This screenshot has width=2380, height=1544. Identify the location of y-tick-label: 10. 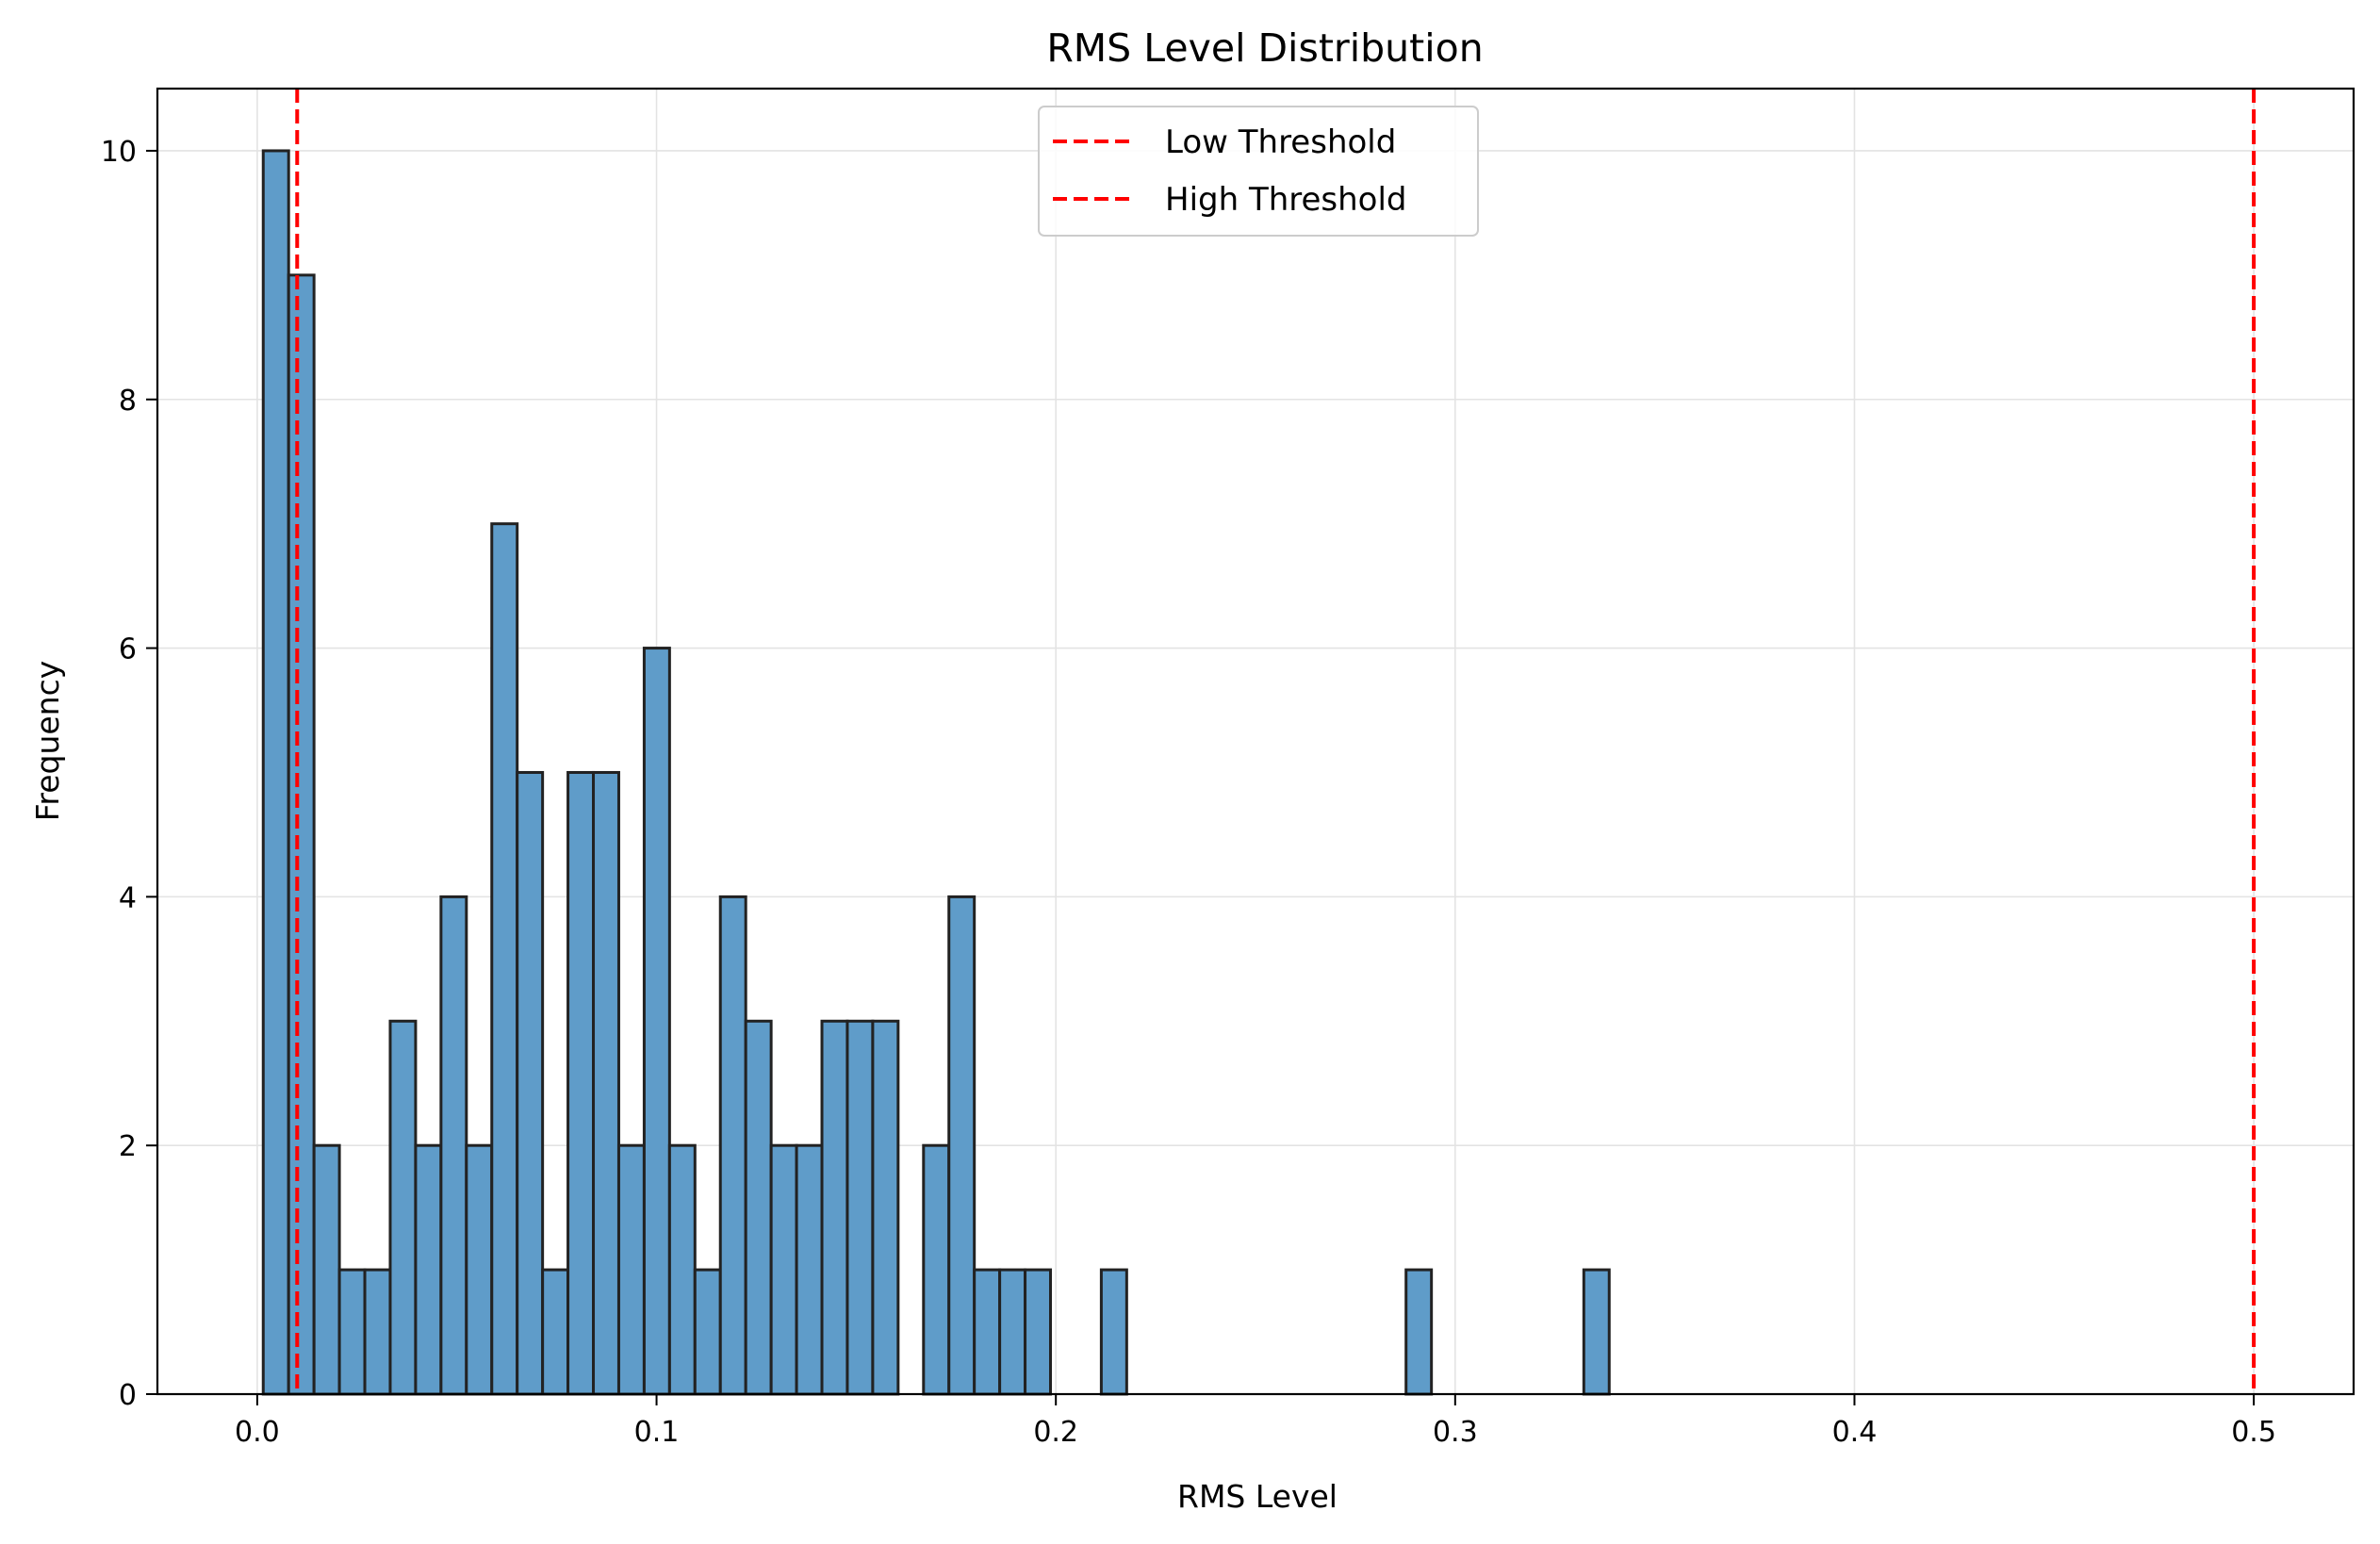
(119, 152).